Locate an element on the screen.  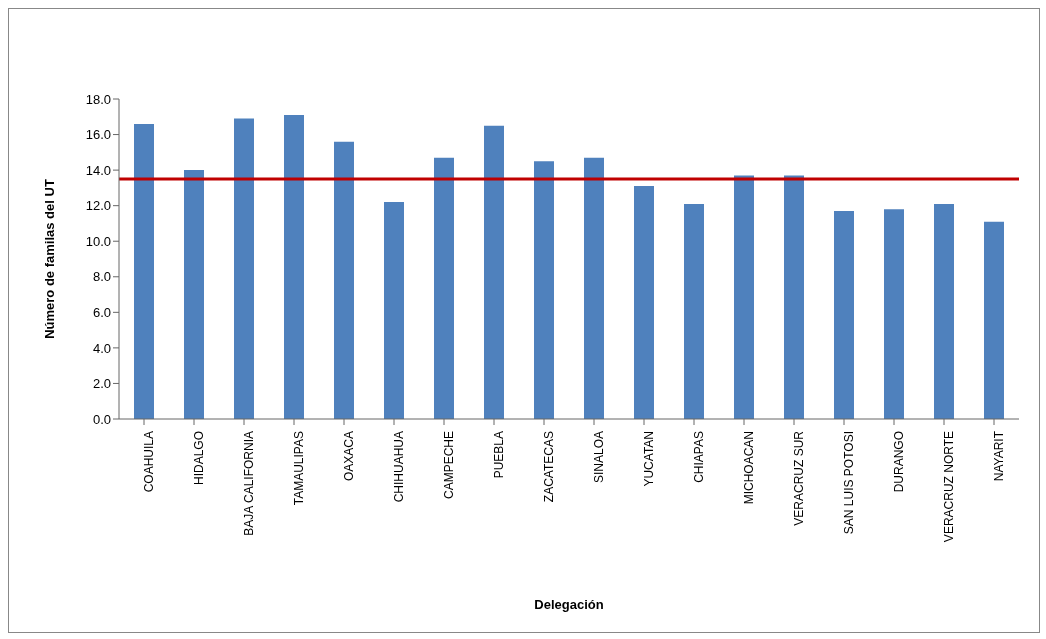
y-tick-label: 4.0 is located at coordinates (101, 348).